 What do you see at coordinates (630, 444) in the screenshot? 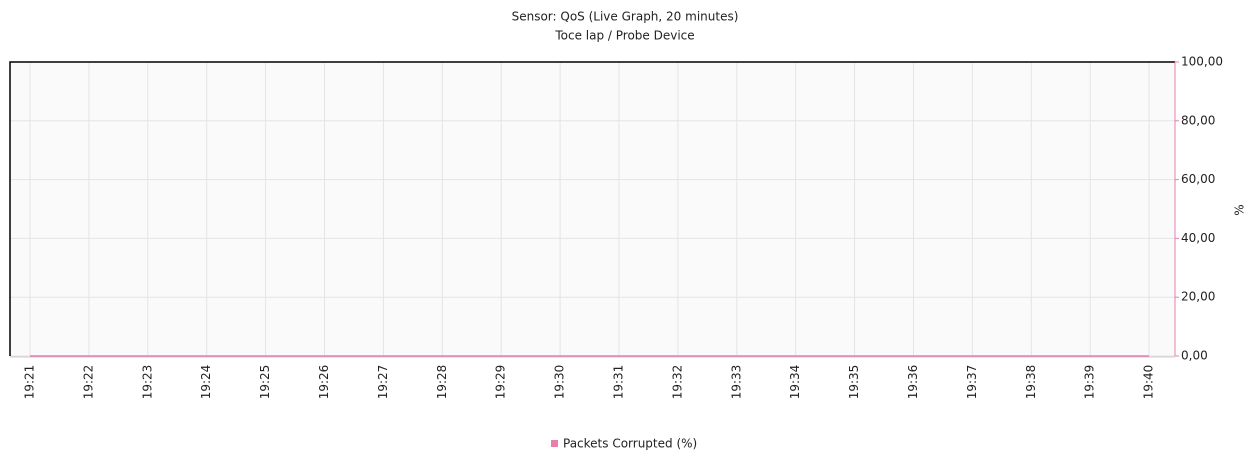
I see `legend-label: Packets Corrupted (%)` at bounding box center [630, 444].